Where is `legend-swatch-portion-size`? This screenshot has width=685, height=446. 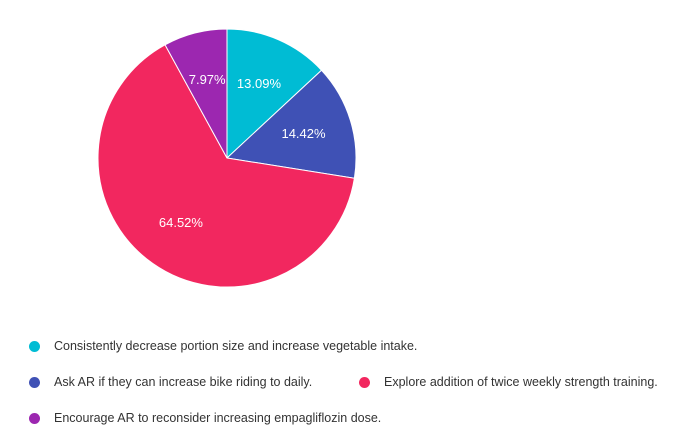 legend-swatch-portion-size is located at coordinates (34, 346).